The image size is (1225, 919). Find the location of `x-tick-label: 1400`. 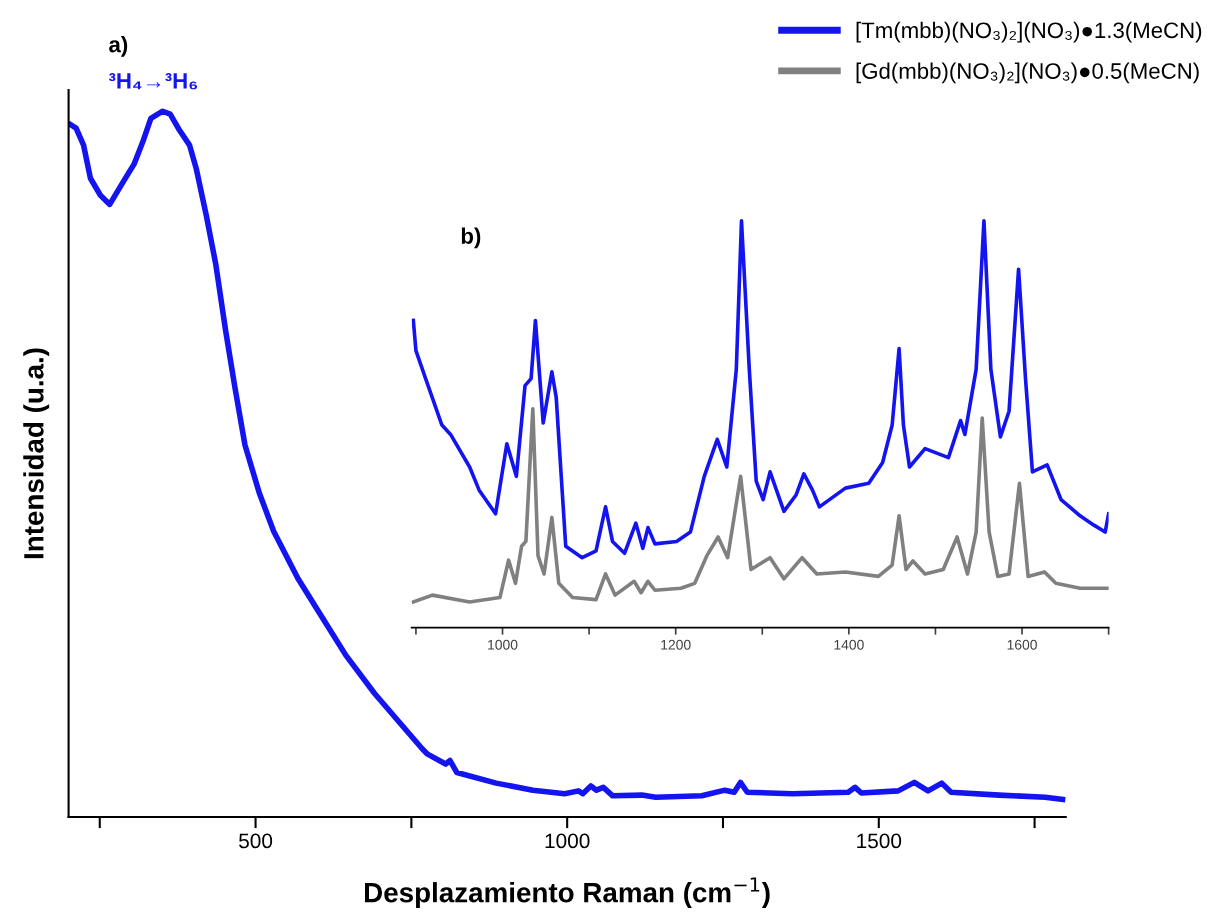

x-tick-label: 1400 is located at coordinates (849, 644).